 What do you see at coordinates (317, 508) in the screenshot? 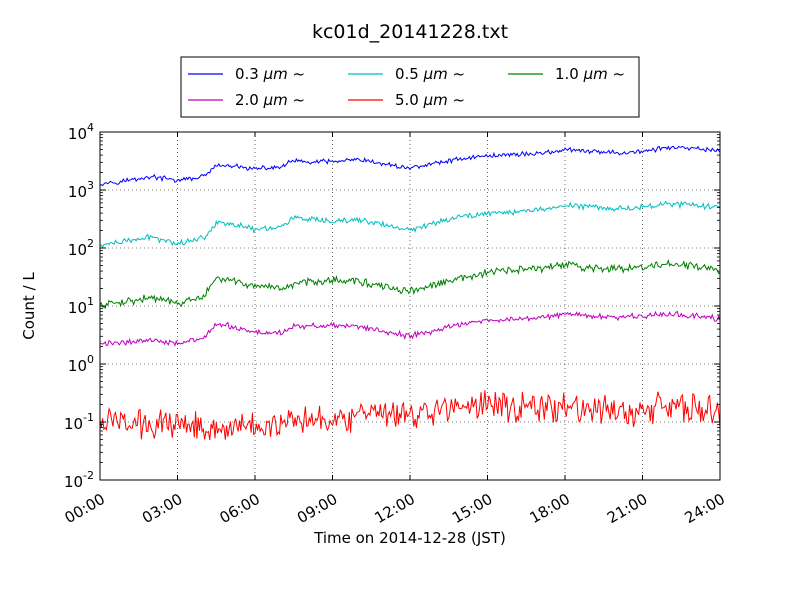
I see `x-tick-label: 09:00` at bounding box center [317, 508].